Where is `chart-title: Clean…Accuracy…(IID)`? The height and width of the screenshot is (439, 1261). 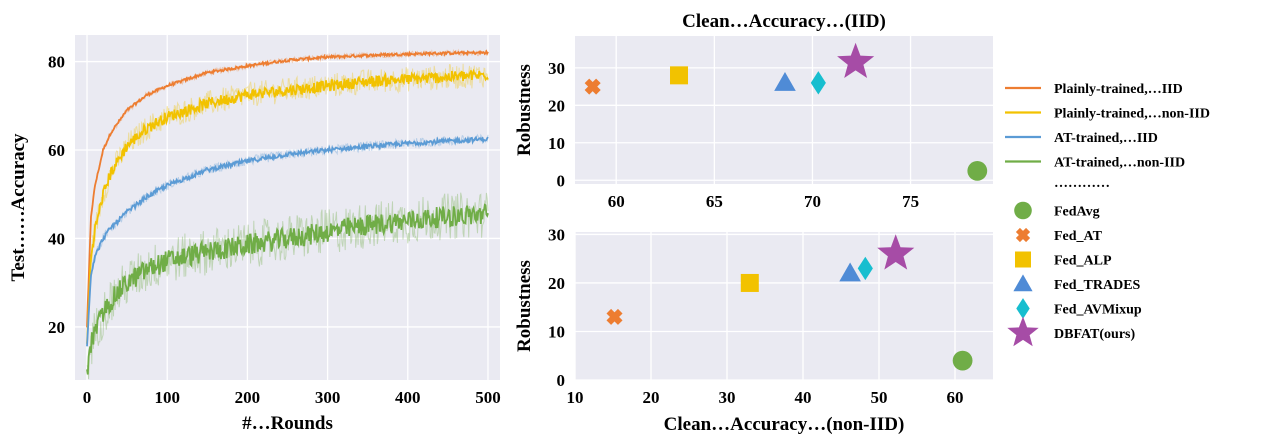
chart-title: Clean…Accuracy…(IID) is located at coordinates (784, 21).